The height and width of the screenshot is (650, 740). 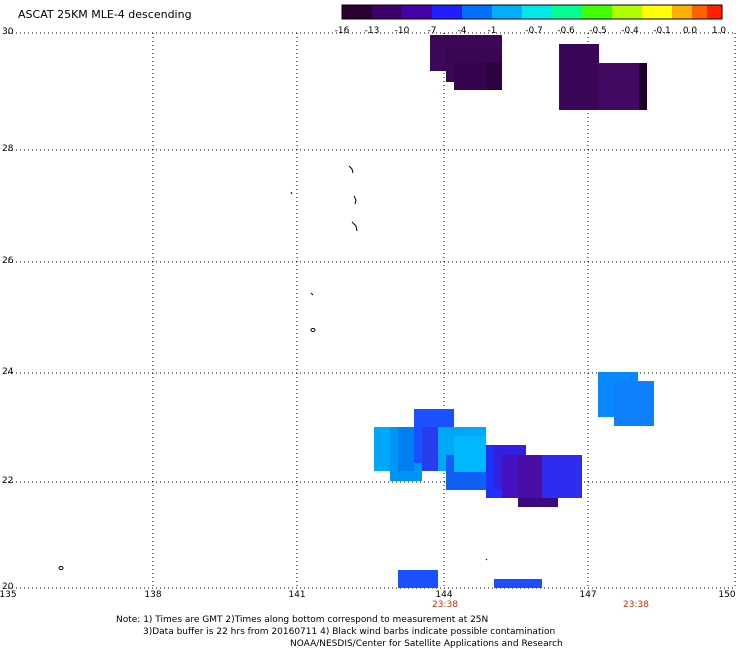 I want to click on swath-top-left, so click(x=466, y=62).